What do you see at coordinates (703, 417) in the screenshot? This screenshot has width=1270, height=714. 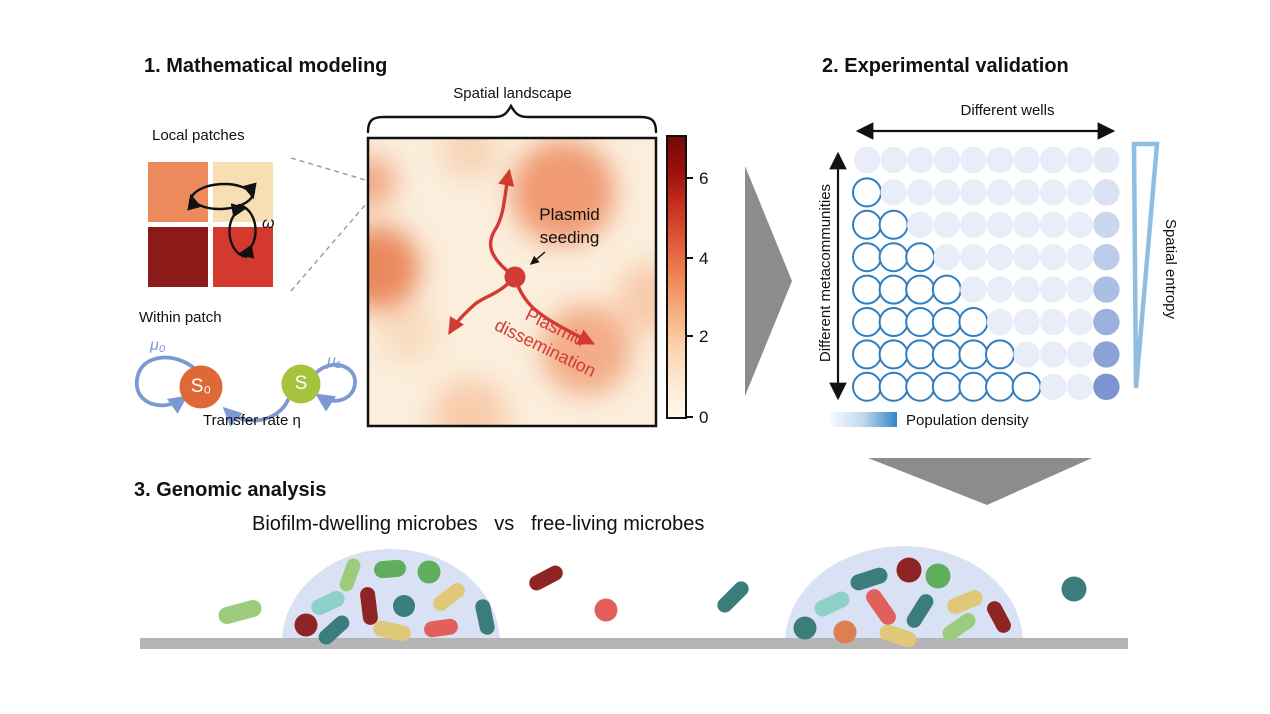 I see `colorbar-tick-label: 0` at bounding box center [703, 417].